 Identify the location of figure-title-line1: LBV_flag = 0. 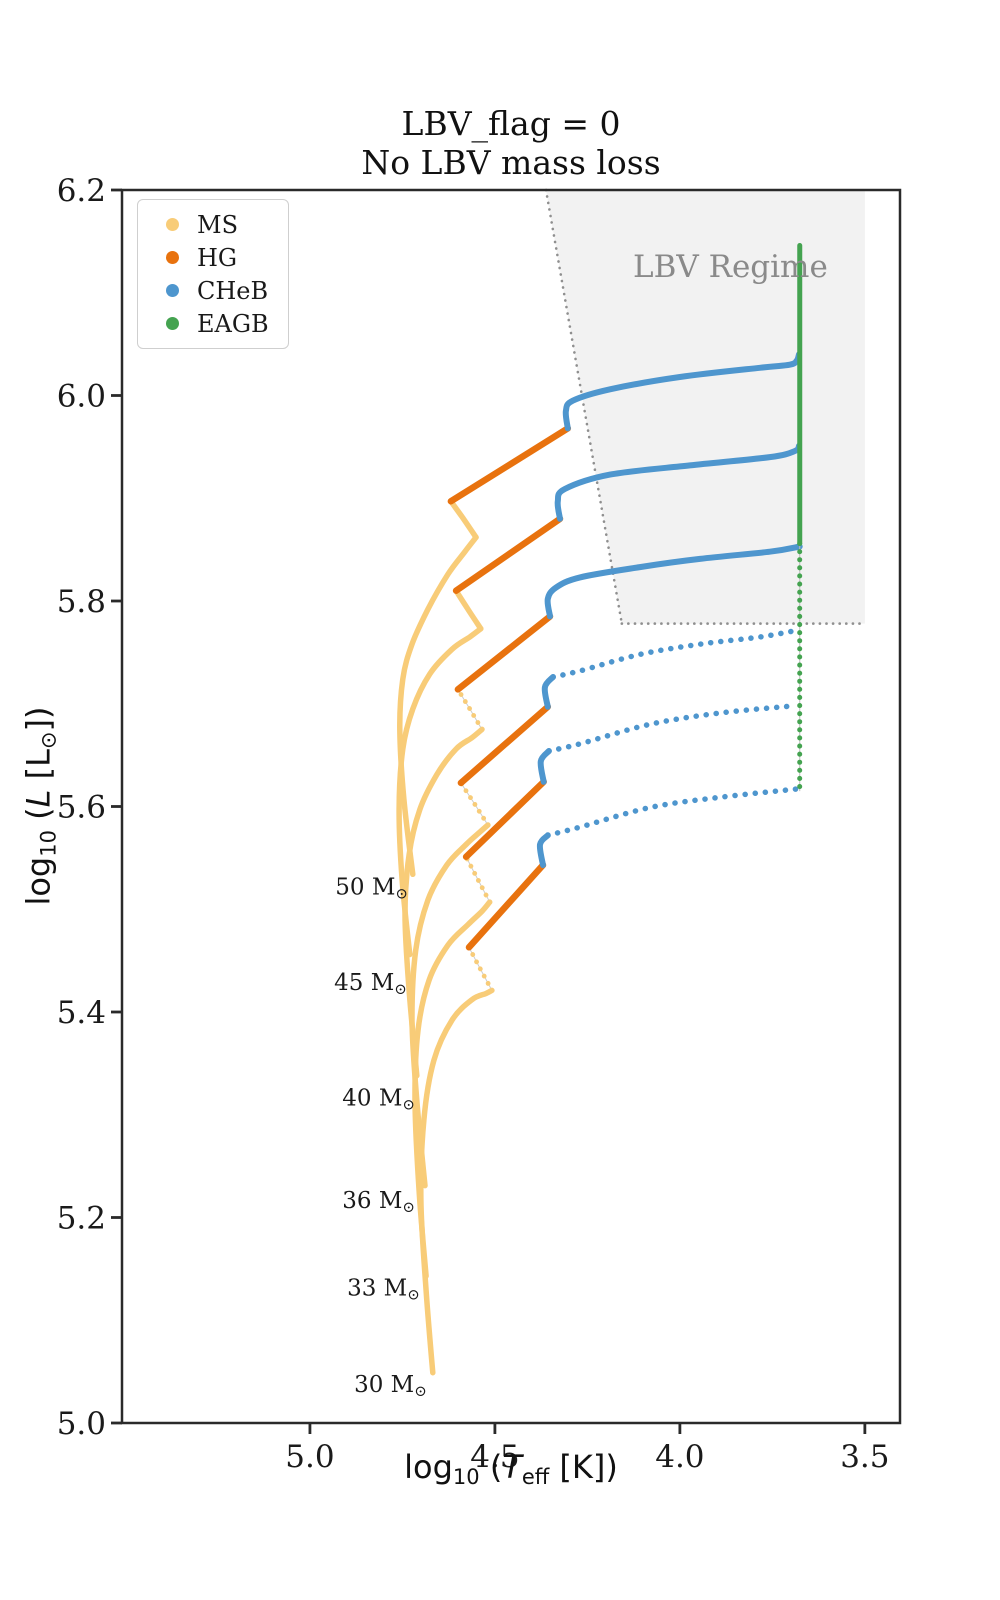
(511, 123).